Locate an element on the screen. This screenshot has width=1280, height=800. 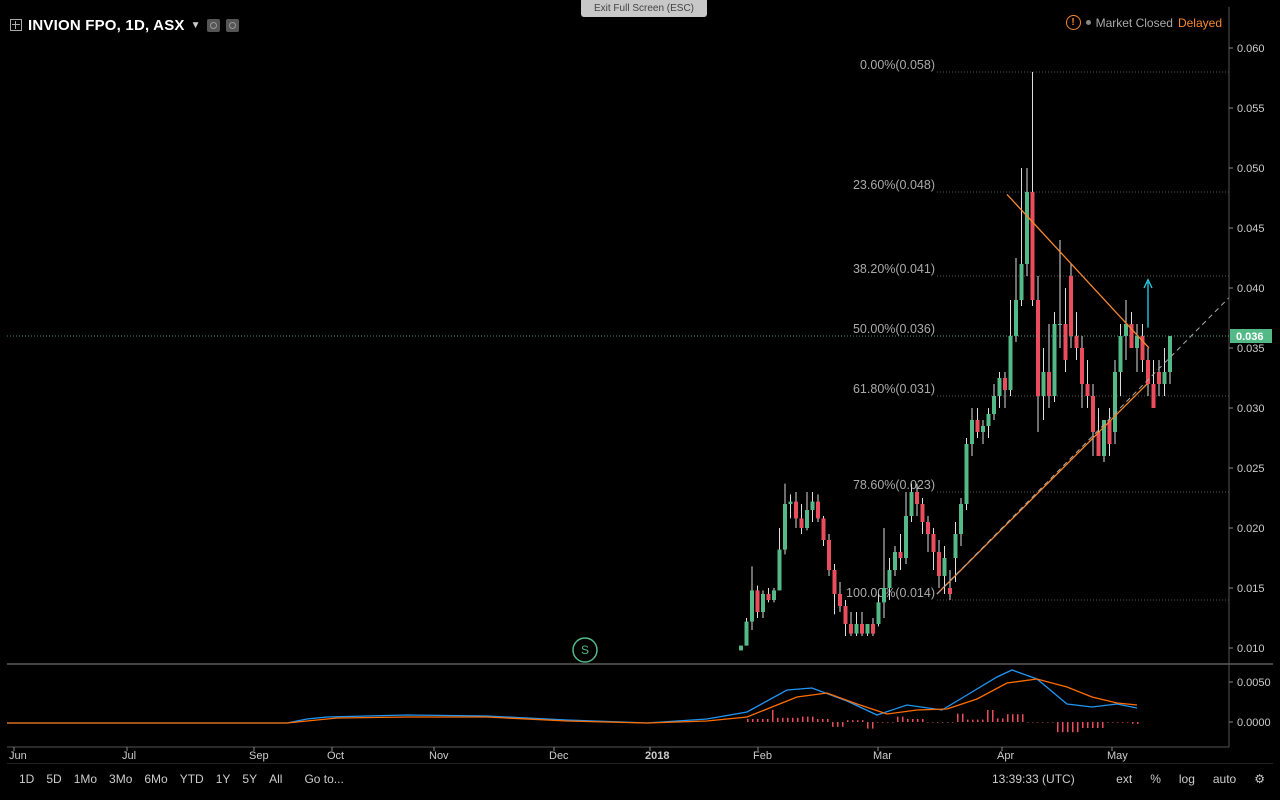
warning-icon: ! is located at coordinates (1073, 22).